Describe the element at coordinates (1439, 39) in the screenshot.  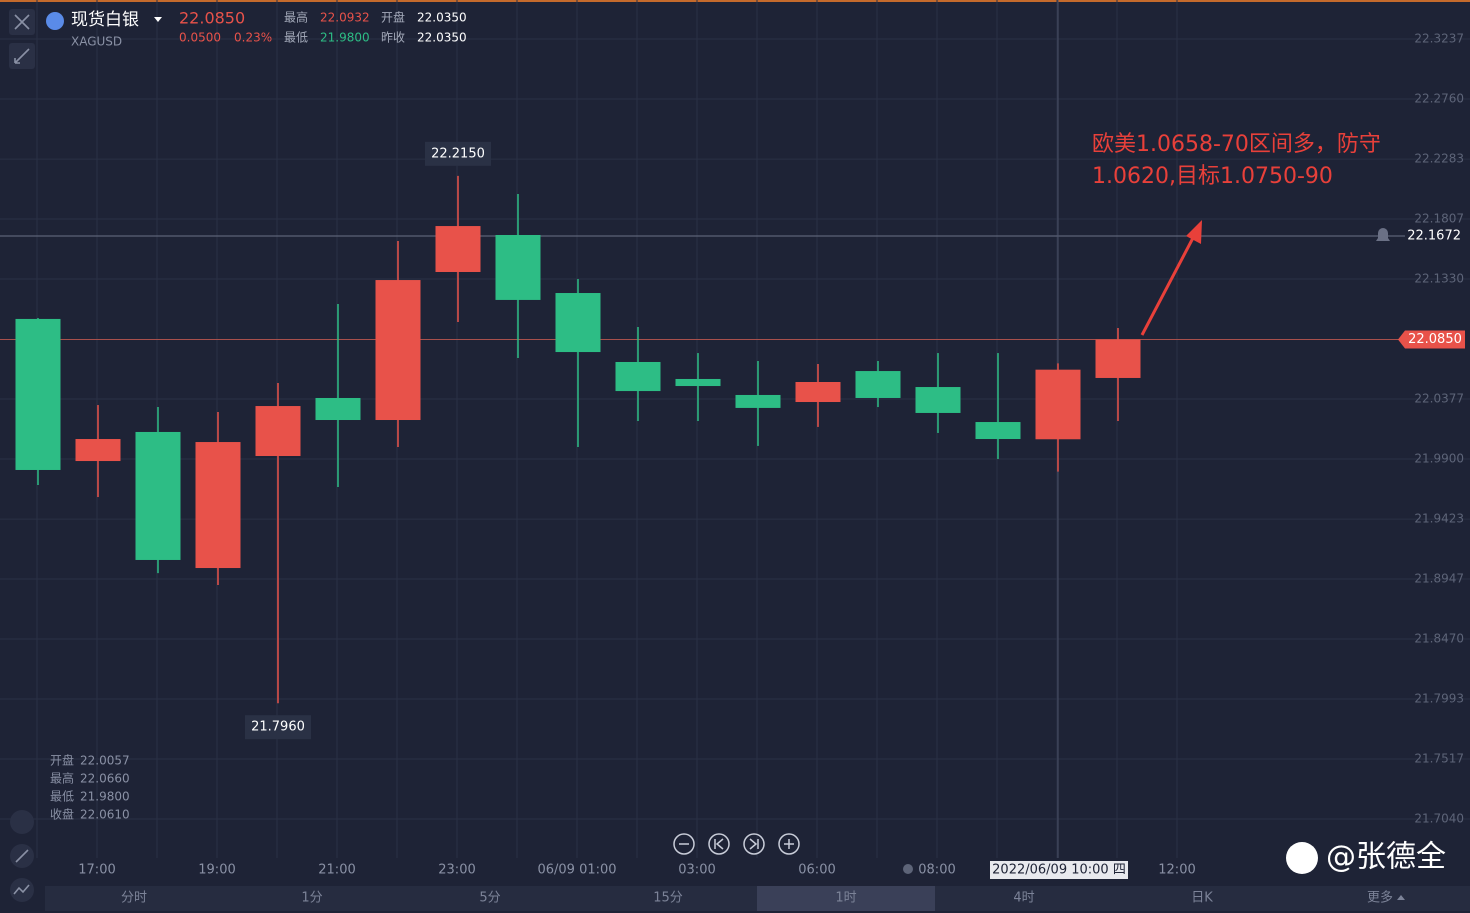
I see `y-tick-label: 22.3237` at that location.